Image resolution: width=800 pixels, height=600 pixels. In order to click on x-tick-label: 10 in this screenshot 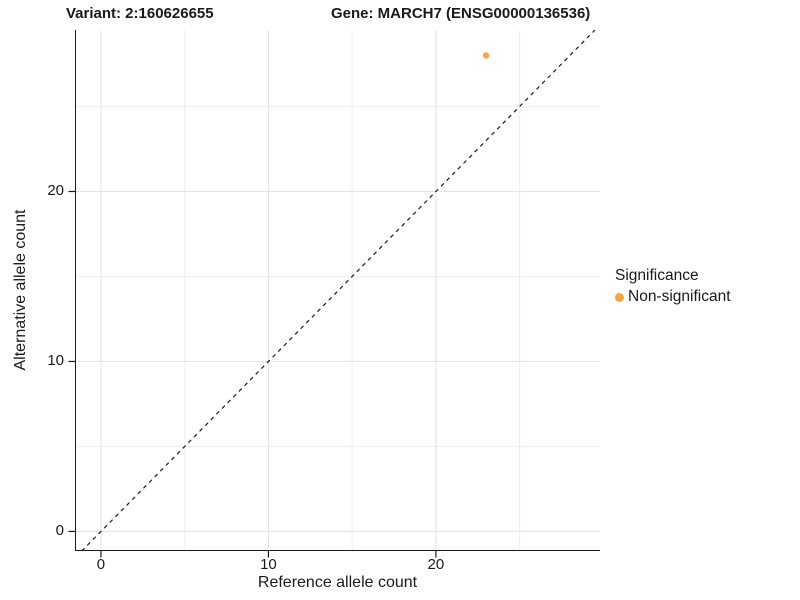, I will do `click(268, 564)`.